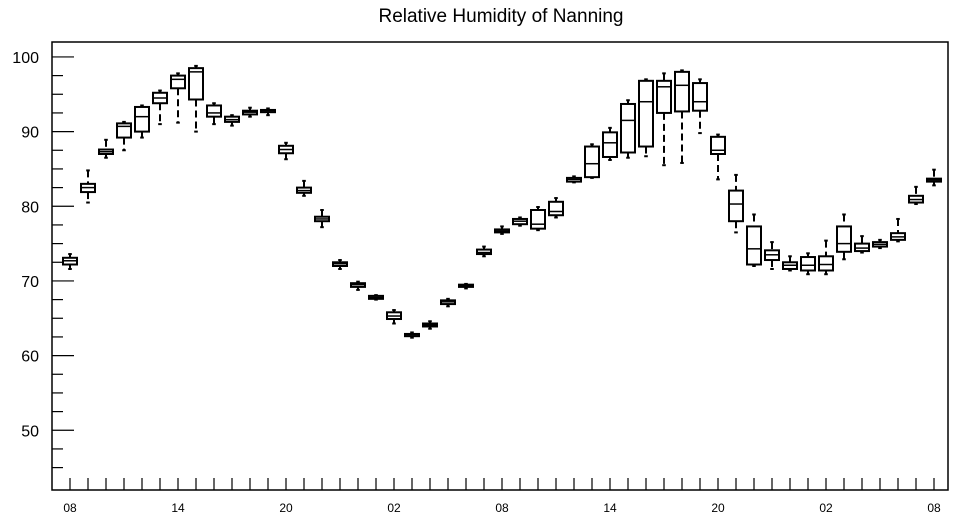 The height and width of the screenshot is (520, 957). What do you see at coordinates (30, 207) in the screenshot?
I see `y-tick-label: 80` at bounding box center [30, 207].